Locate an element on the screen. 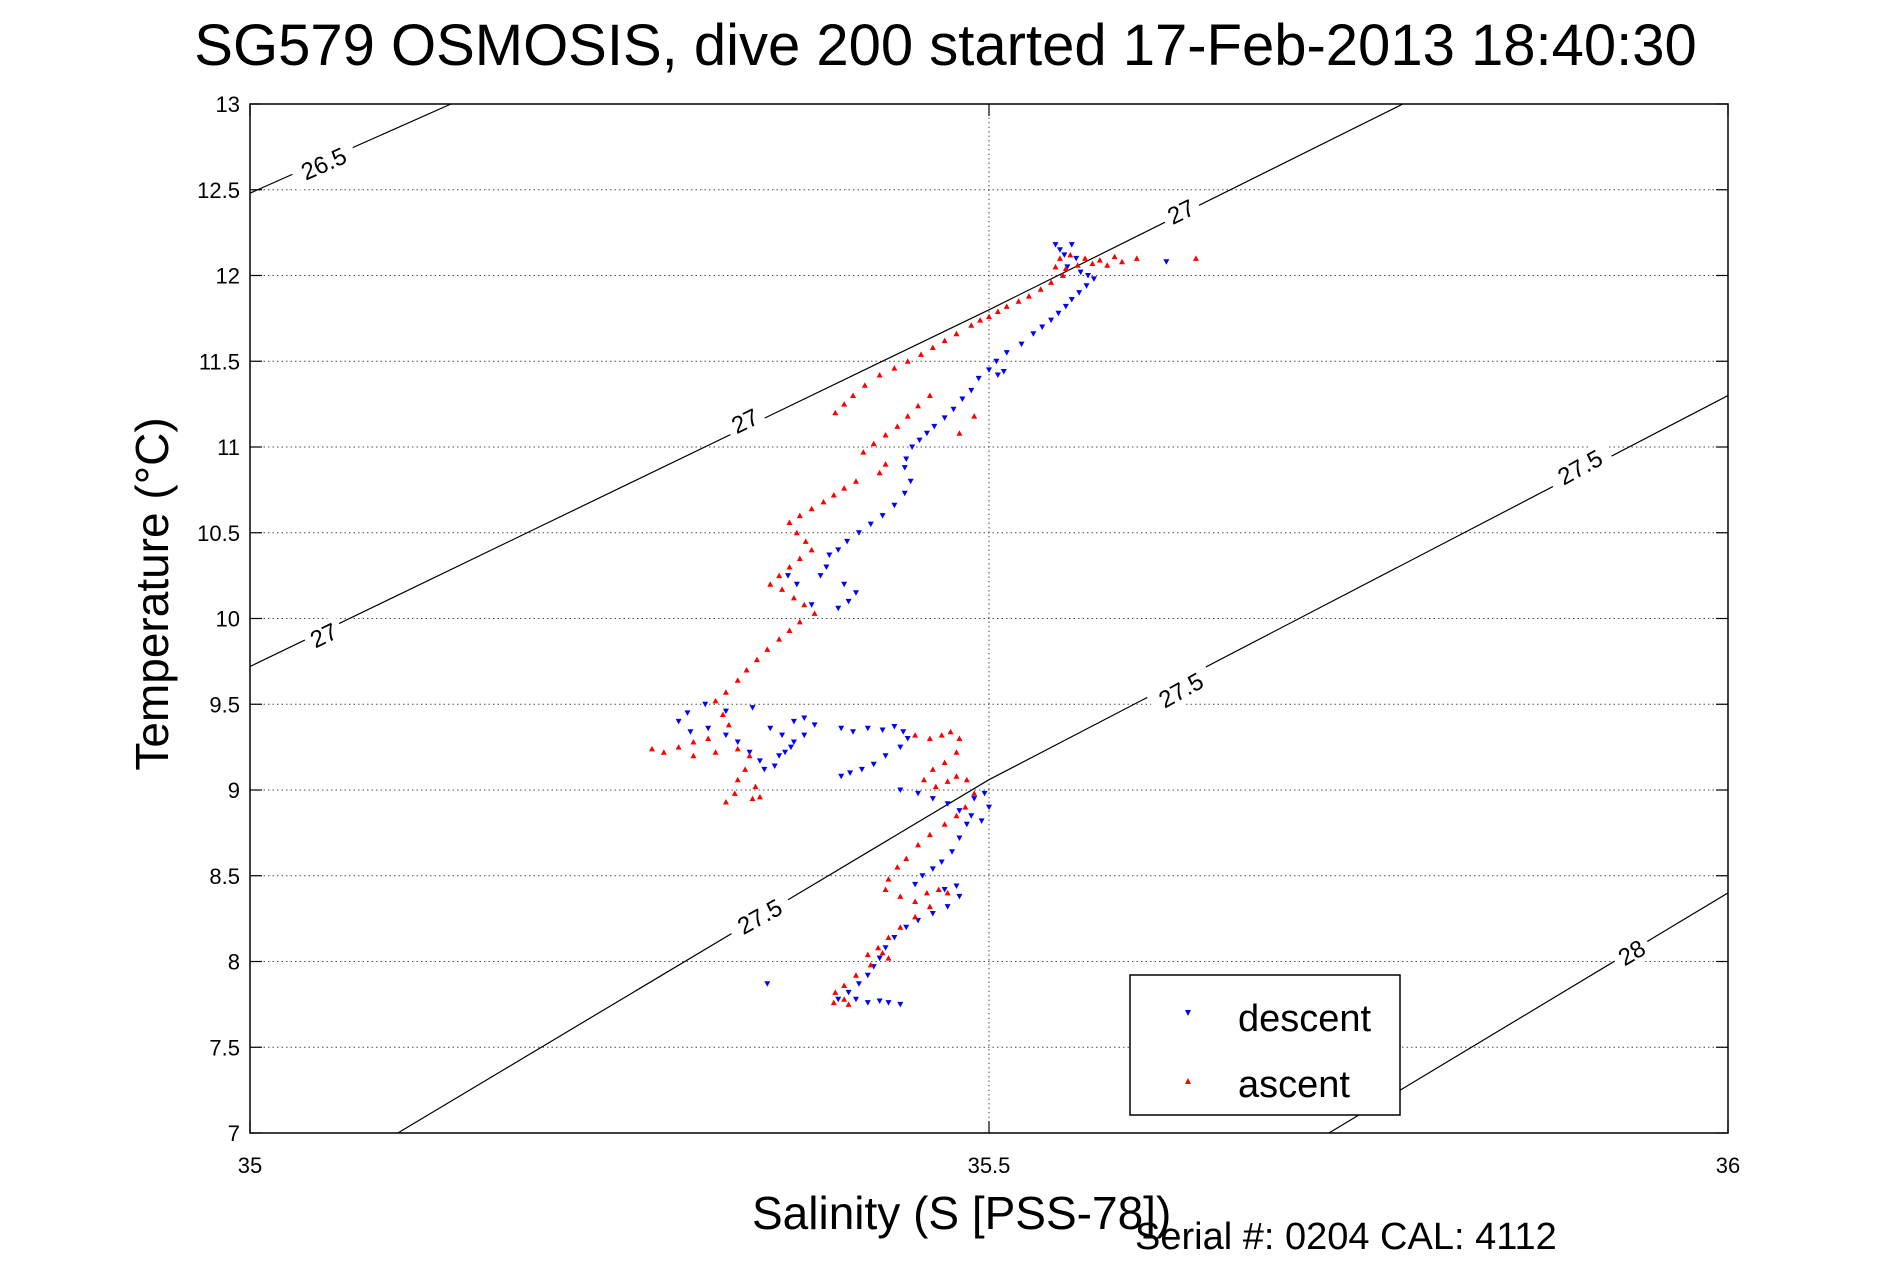  y-tick-label: 10 is located at coordinates (228, 619).